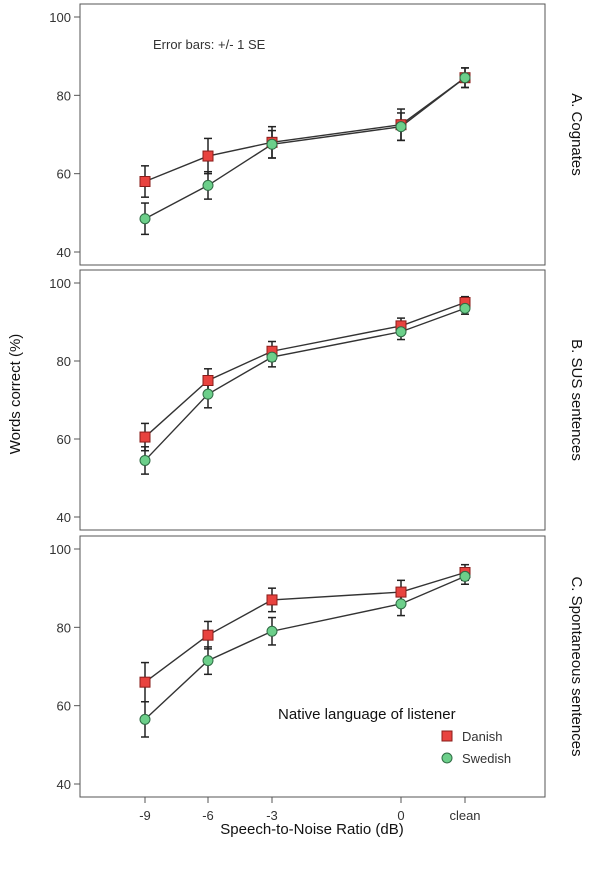  What do you see at coordinates (482, 736) in the screenshot?
I see `legend-label-danish: Danish` at bounding box center [482, 736].